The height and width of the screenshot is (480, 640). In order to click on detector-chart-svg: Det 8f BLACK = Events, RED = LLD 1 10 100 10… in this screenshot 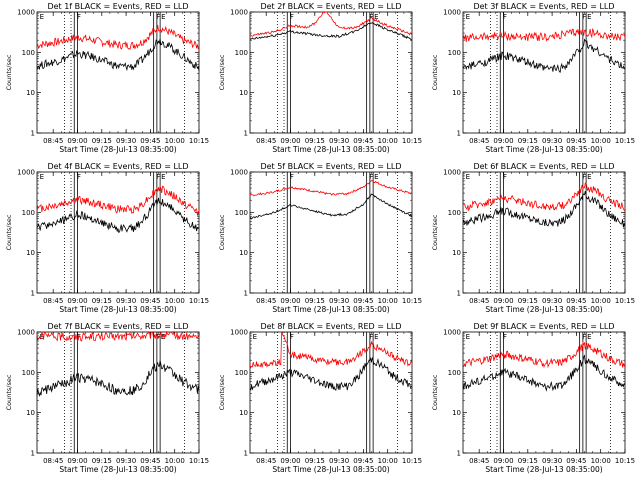, I will do `click(320, 398)`.